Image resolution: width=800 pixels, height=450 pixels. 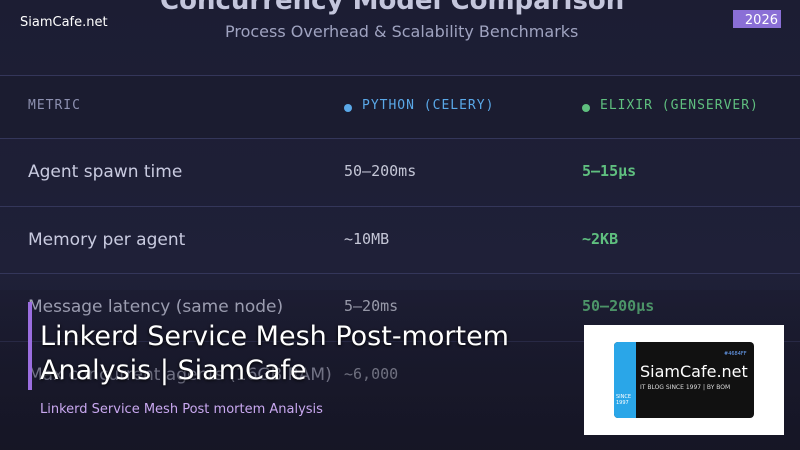 I want to click on logo-code: #4684FF, so click(x=735, y=354).